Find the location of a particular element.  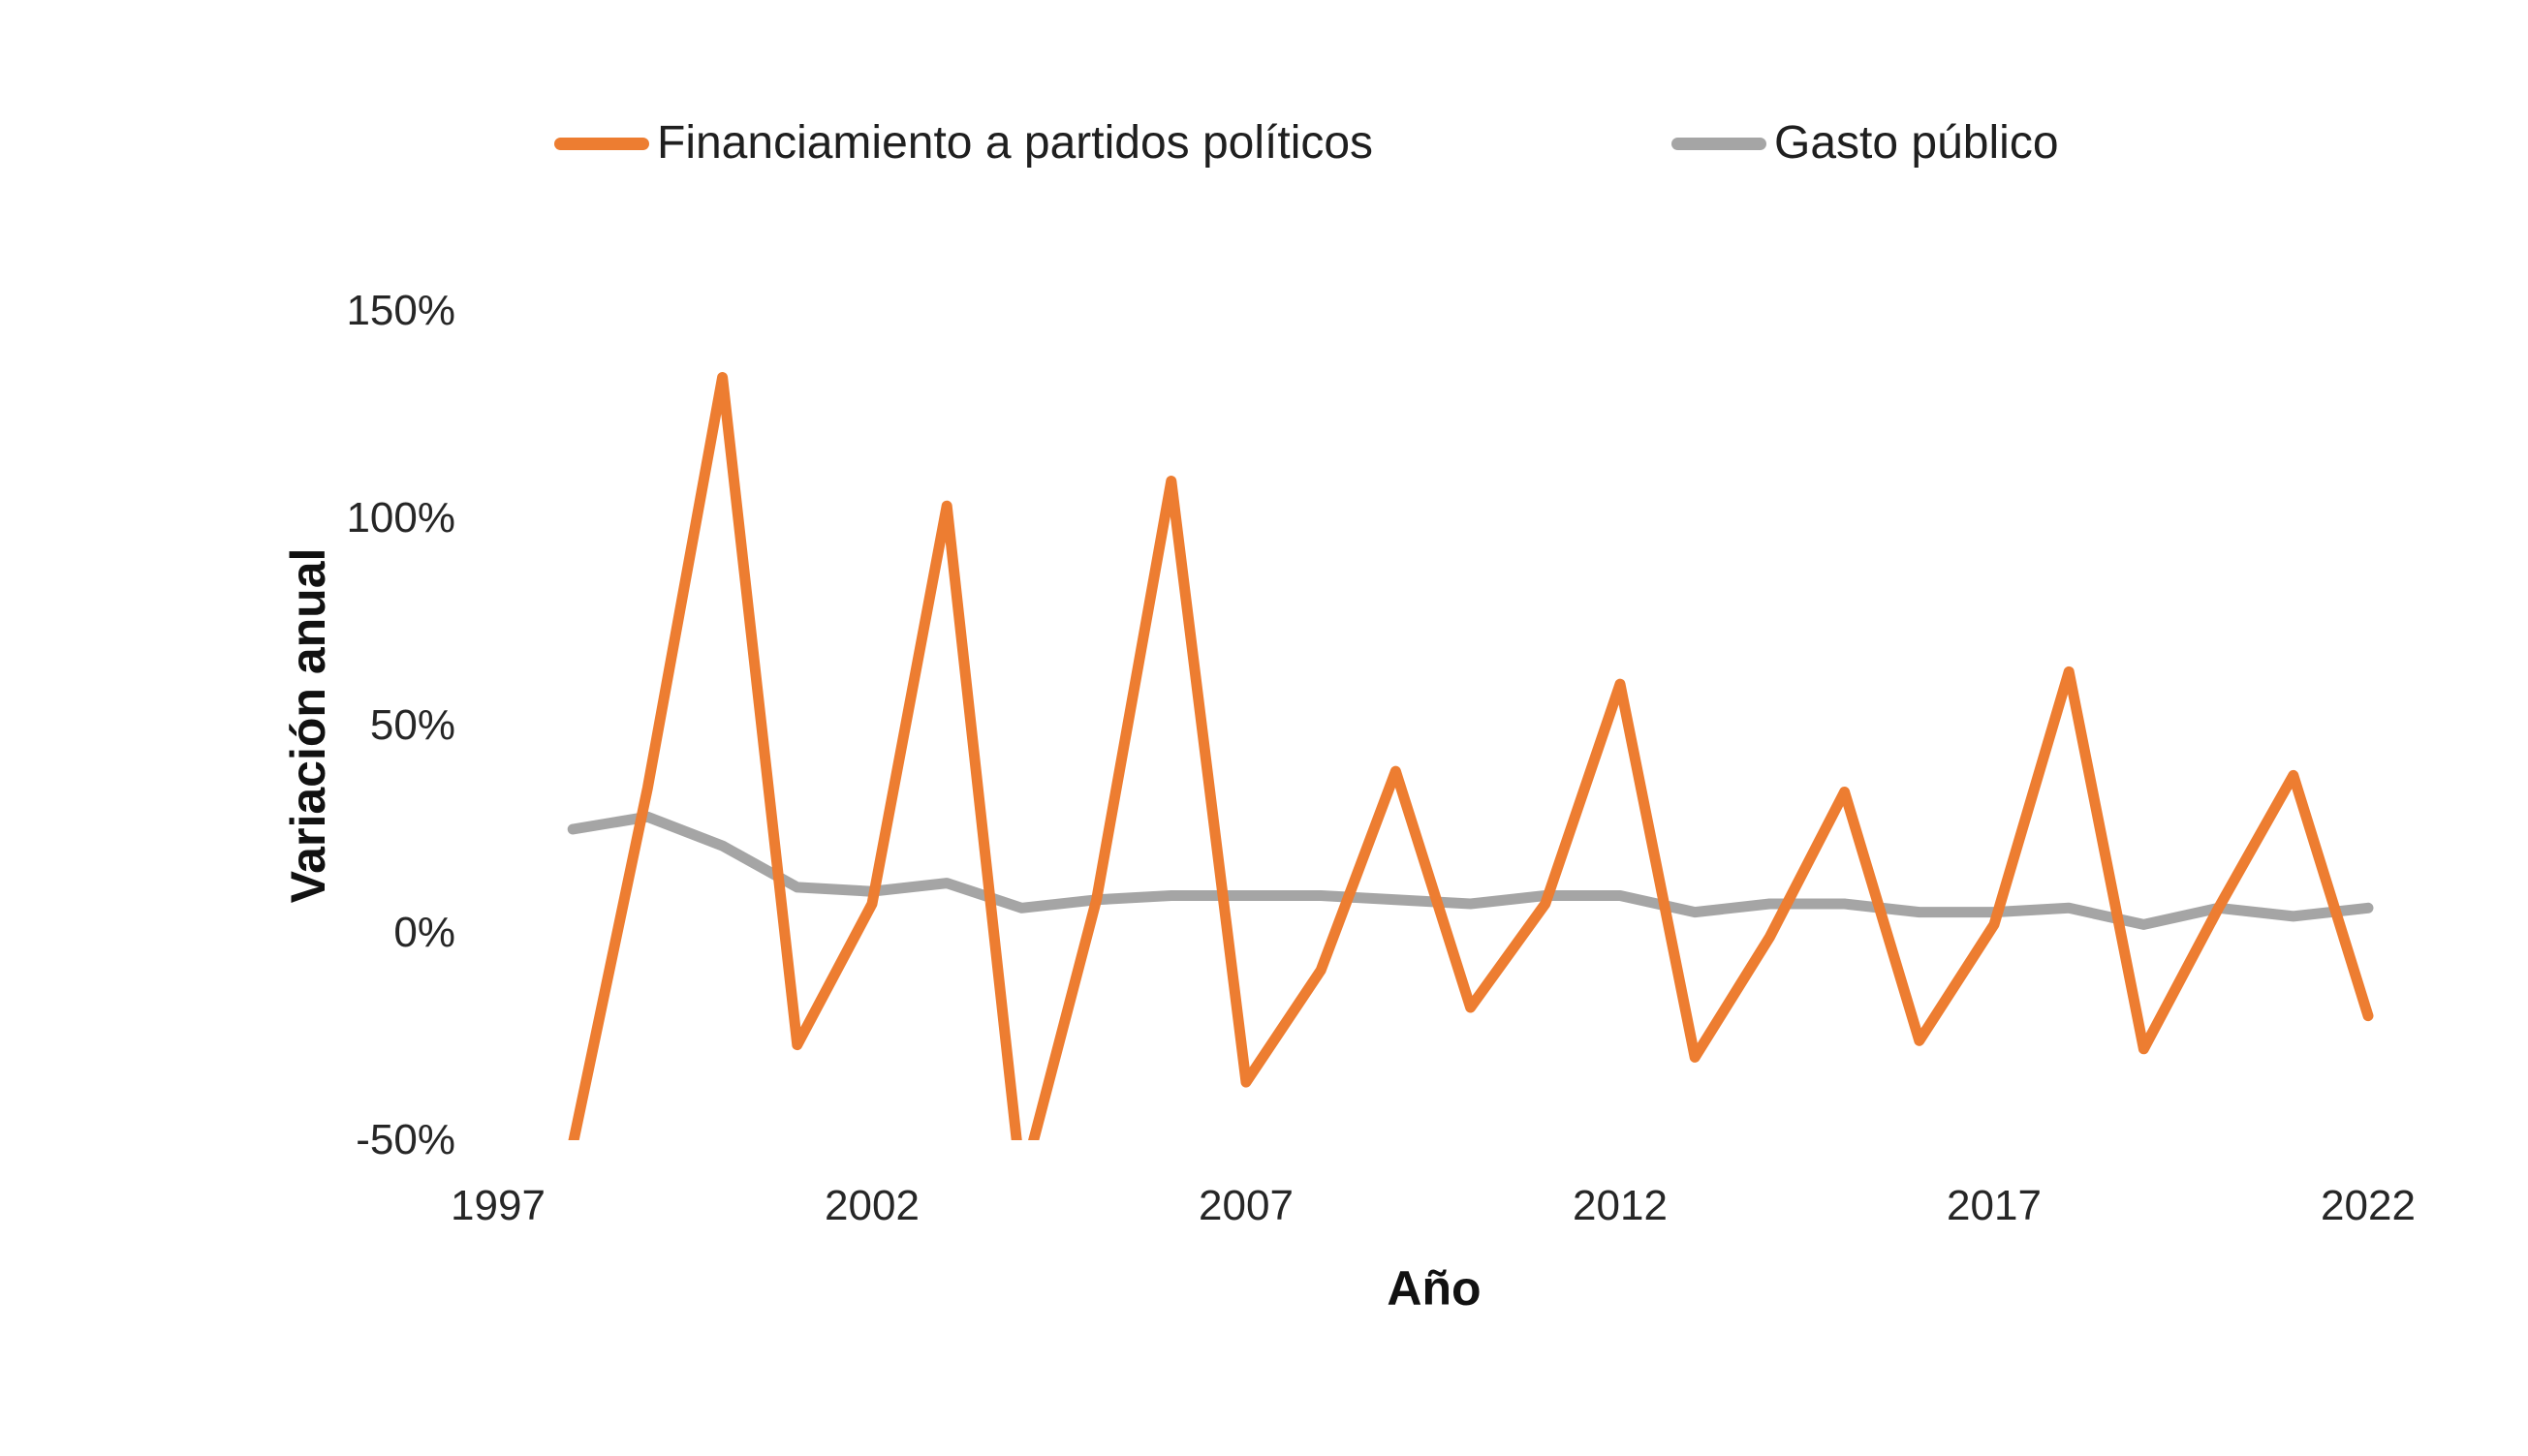

legend-label-gasto-publico: Gasto público is located at coordinates (1916, 143).